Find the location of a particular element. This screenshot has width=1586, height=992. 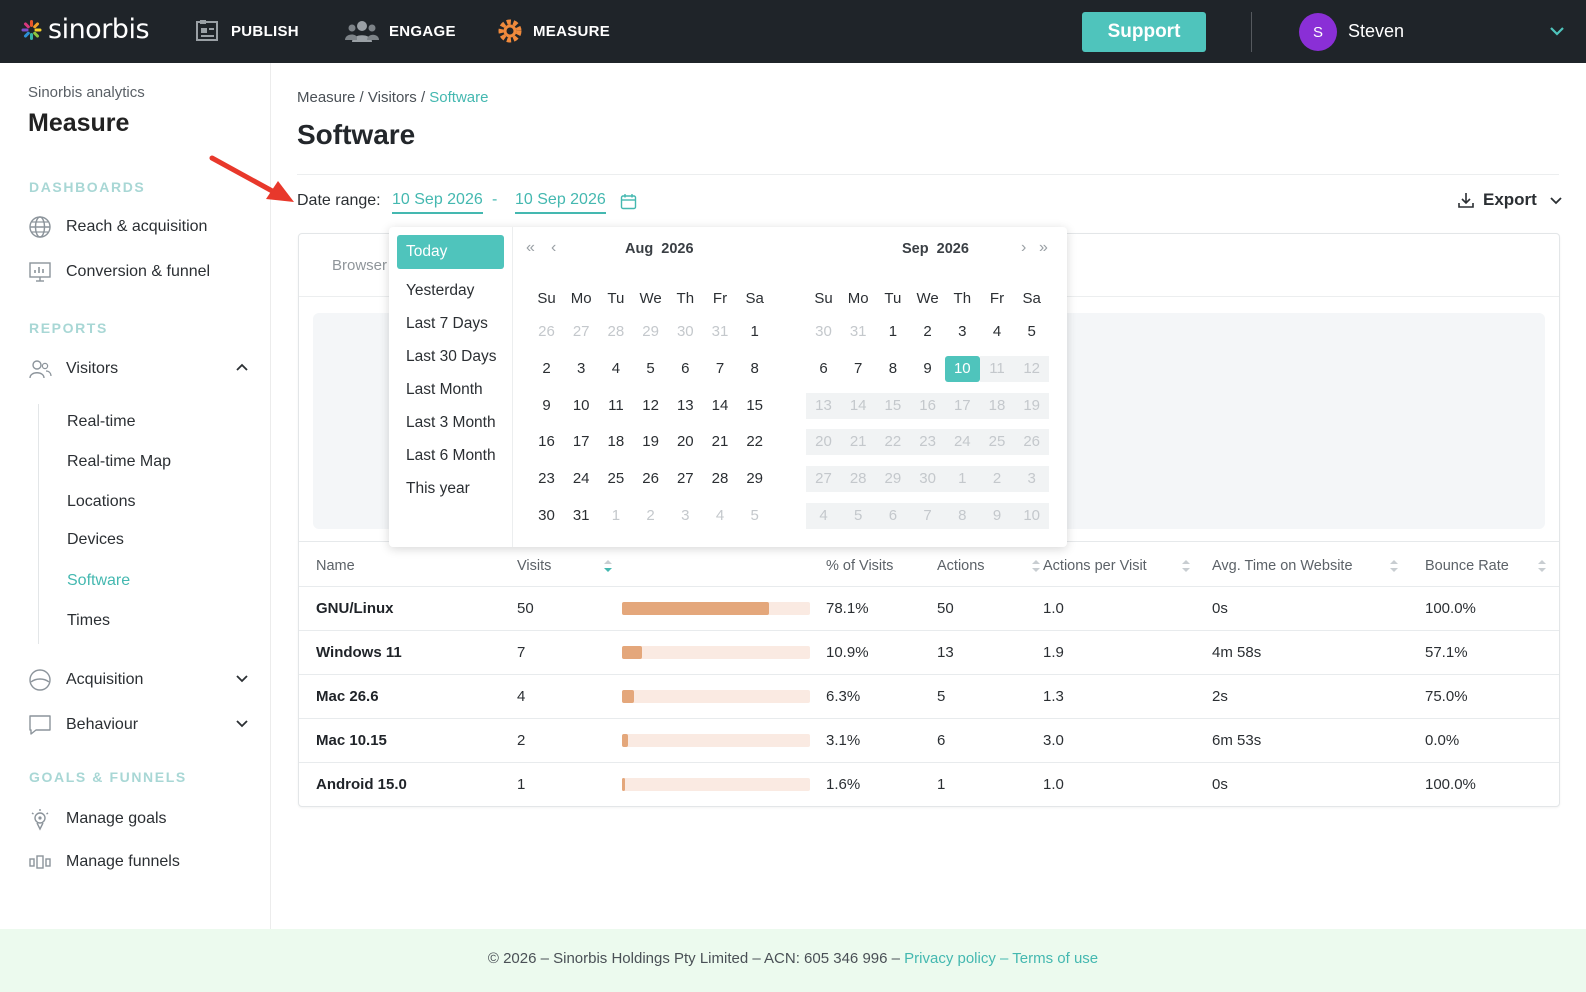

calendar-day: 14 is located at coordinates (720, 405).